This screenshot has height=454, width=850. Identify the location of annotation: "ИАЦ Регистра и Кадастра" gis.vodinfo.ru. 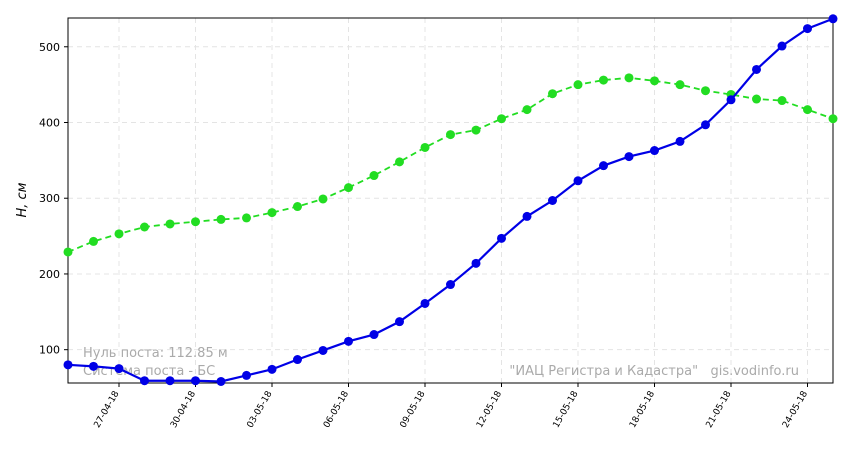
(654, 371).